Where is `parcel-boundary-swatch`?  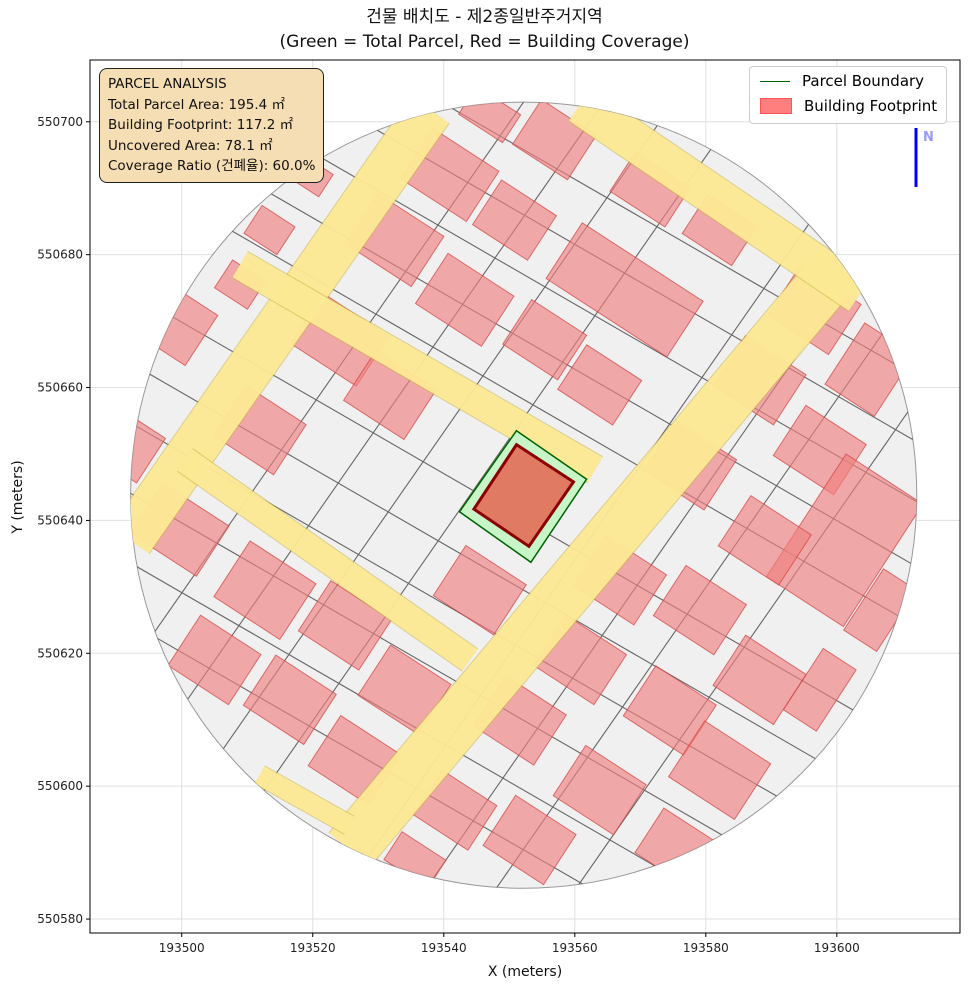 parcel-boundary-swatch is located at coordinates (775, 81).